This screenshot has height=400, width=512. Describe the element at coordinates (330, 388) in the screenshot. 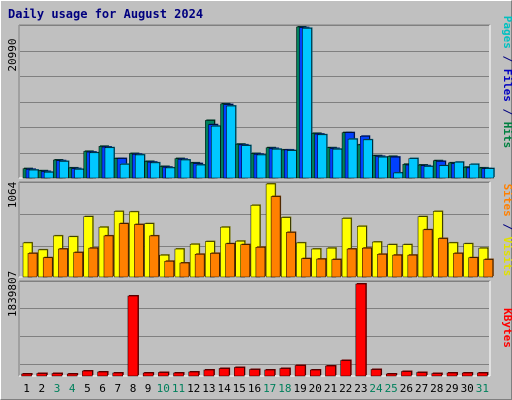

I see `x-tick-label: 21` at that location.